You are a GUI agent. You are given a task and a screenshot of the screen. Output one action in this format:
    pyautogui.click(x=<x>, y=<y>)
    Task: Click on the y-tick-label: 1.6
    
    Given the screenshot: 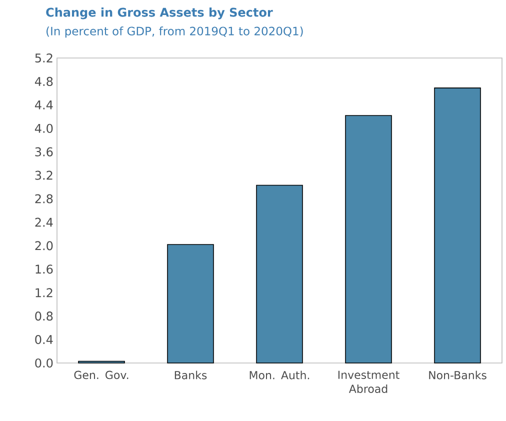 What is the action you would take?
    pyautogui.click(x=44, y=269)
    